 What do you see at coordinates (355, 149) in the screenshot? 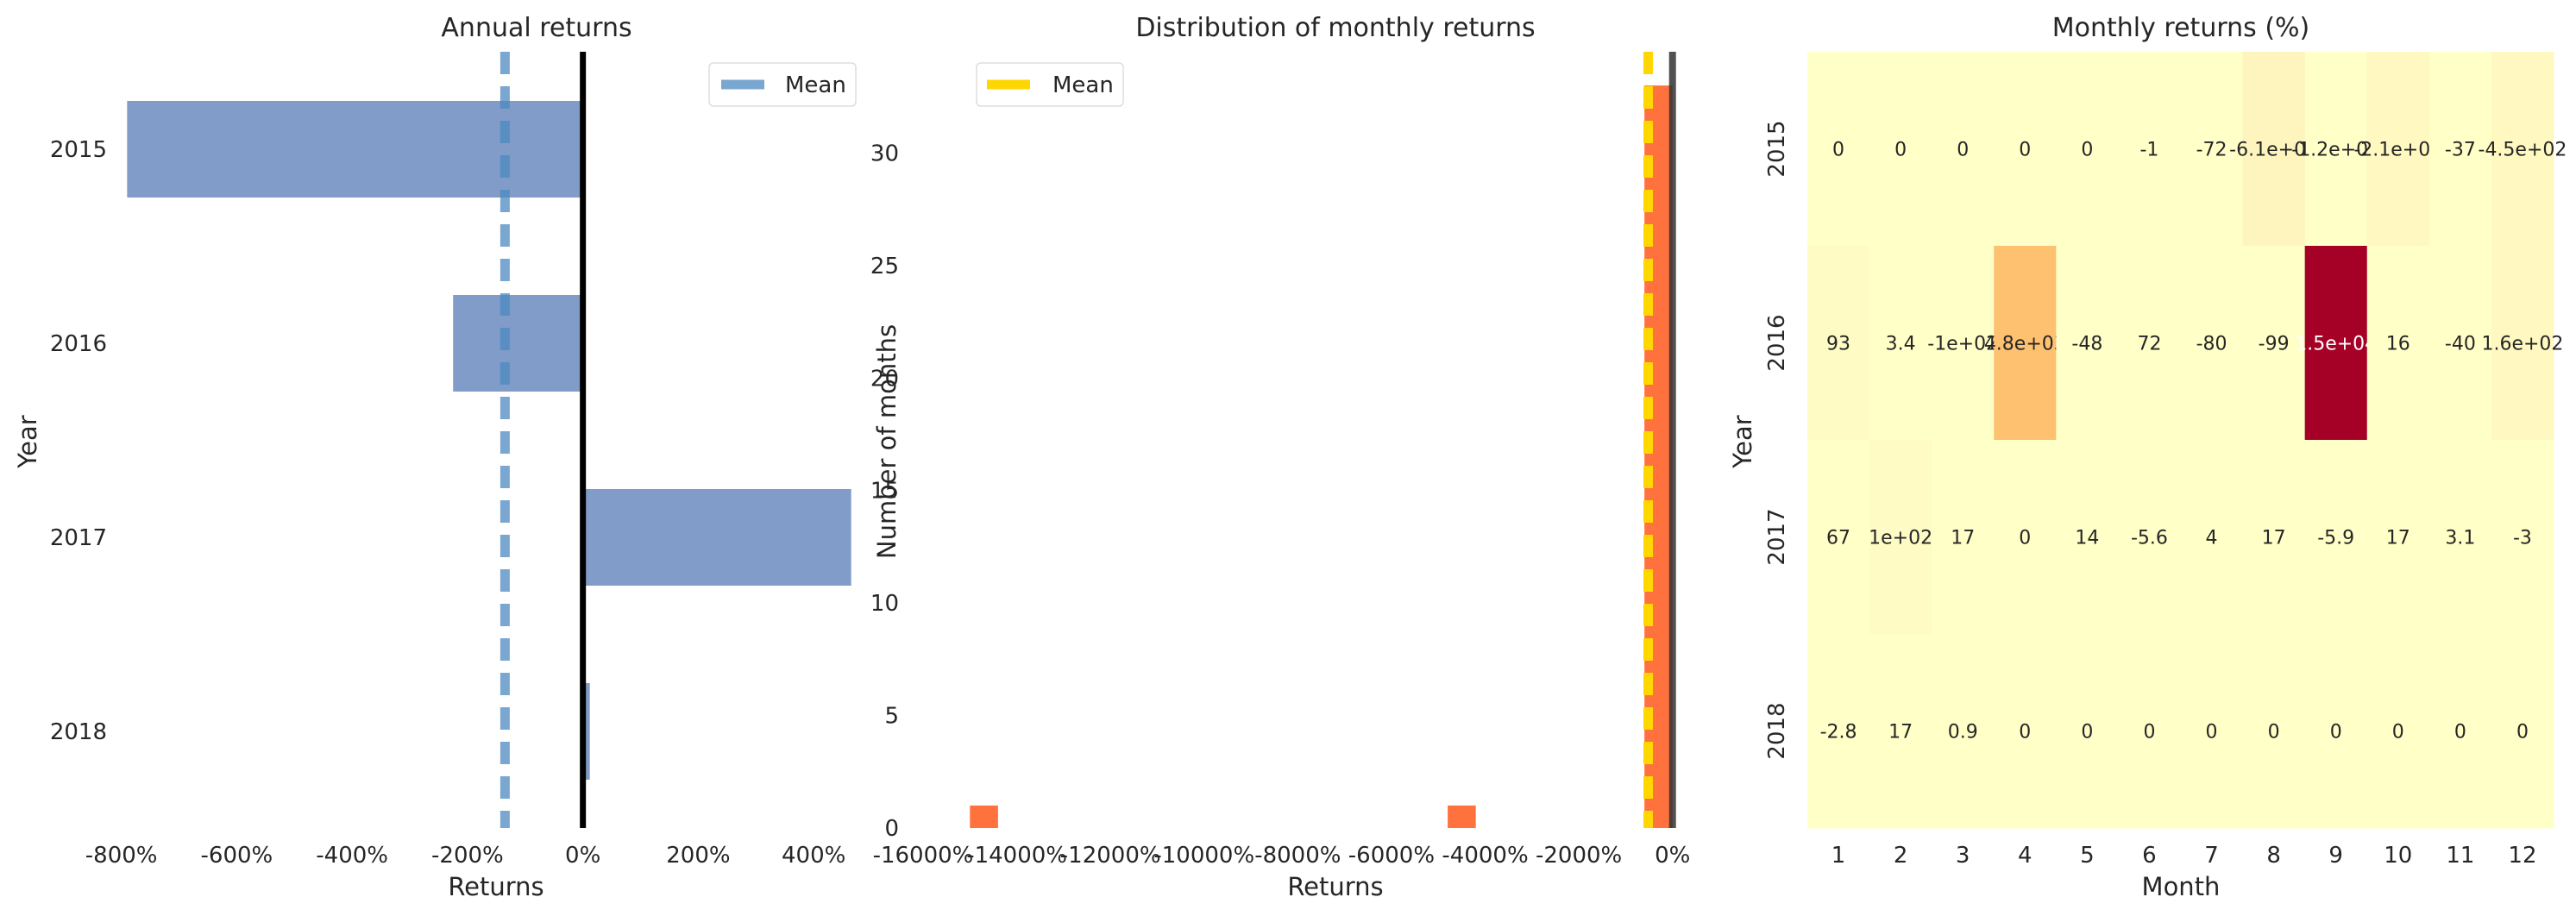
I see `bar-2015` at bounding box center [355, 149].